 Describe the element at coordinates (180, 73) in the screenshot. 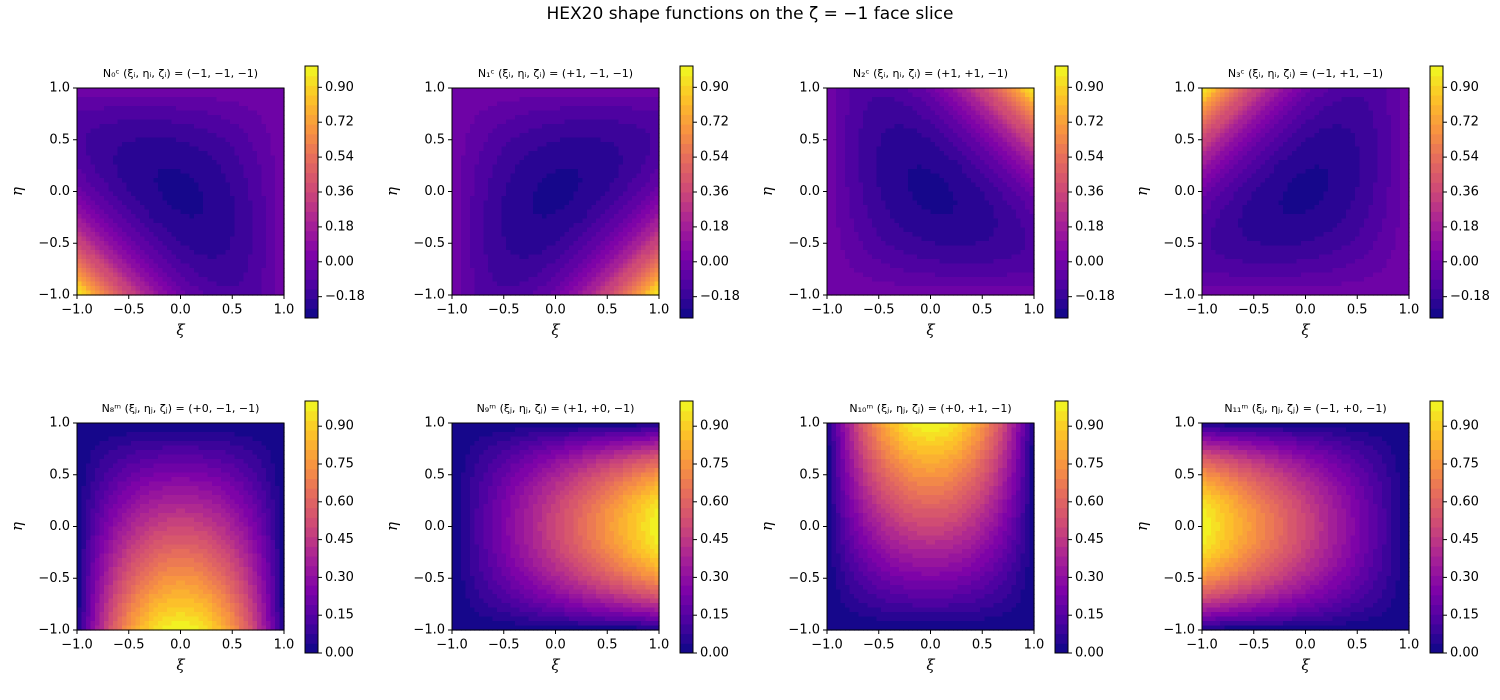

I see `panel-title: N₀ᶜ (ξᵢ, ηᵢ, ζᵢ) = (−1, −1, −1)` at that location.